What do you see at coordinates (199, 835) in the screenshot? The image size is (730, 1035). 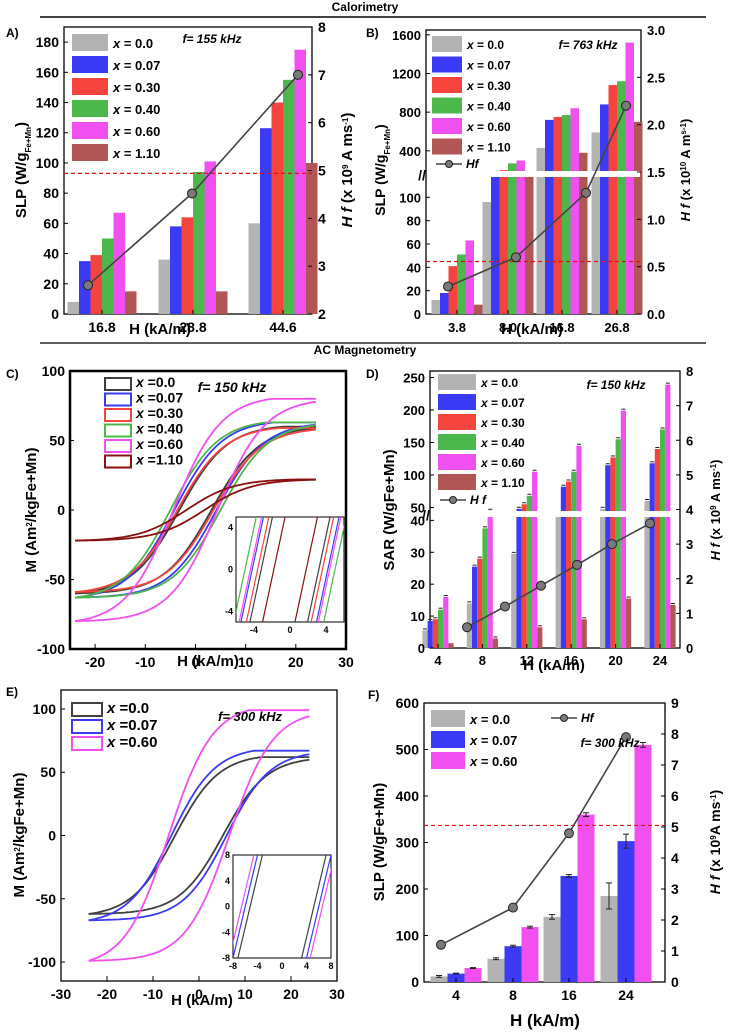 I see `hysteresis-branch-down` at bounding box center [199, 835].